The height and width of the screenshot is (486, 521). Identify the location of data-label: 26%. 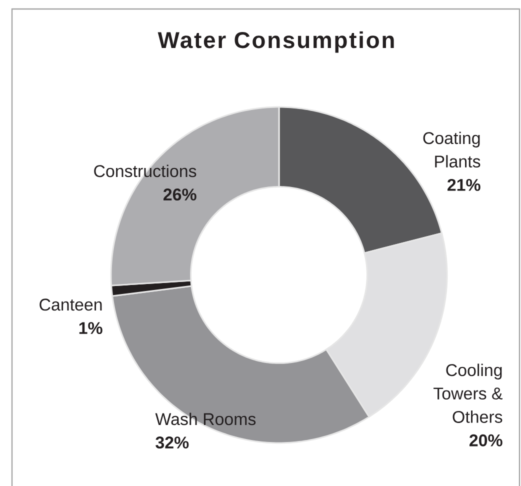
(180, 194).